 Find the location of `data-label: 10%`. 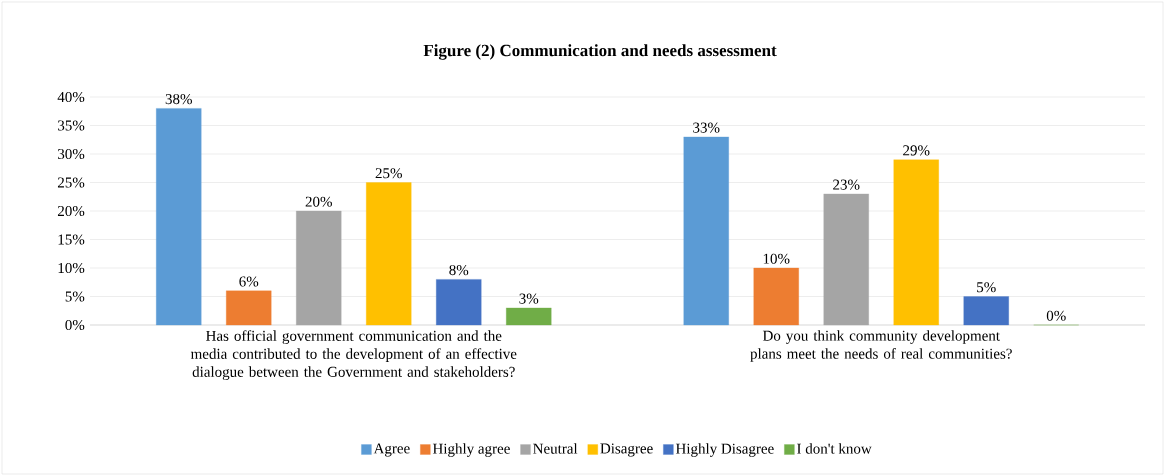

data-label: 10% is located at coordinates (776, 258).